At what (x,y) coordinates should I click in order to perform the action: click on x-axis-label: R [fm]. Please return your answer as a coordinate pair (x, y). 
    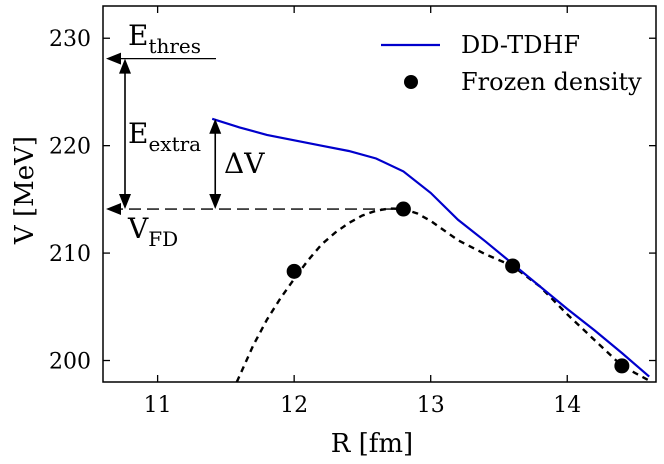
    Looking at the image, I should click on (372, 444).